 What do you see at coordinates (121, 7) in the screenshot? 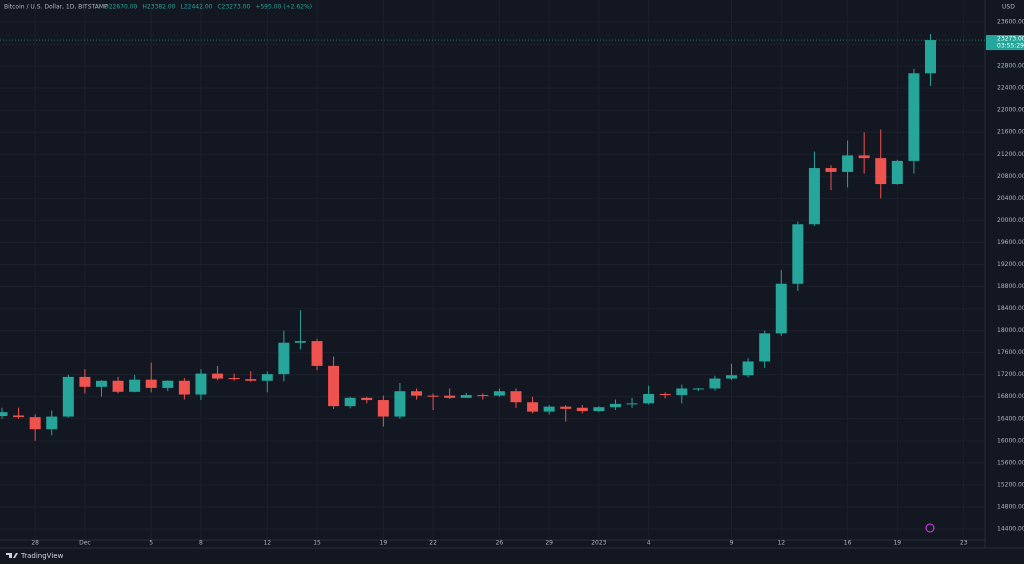
I see `ohlc-value: O22670.00` at bounding box center [121, 7].